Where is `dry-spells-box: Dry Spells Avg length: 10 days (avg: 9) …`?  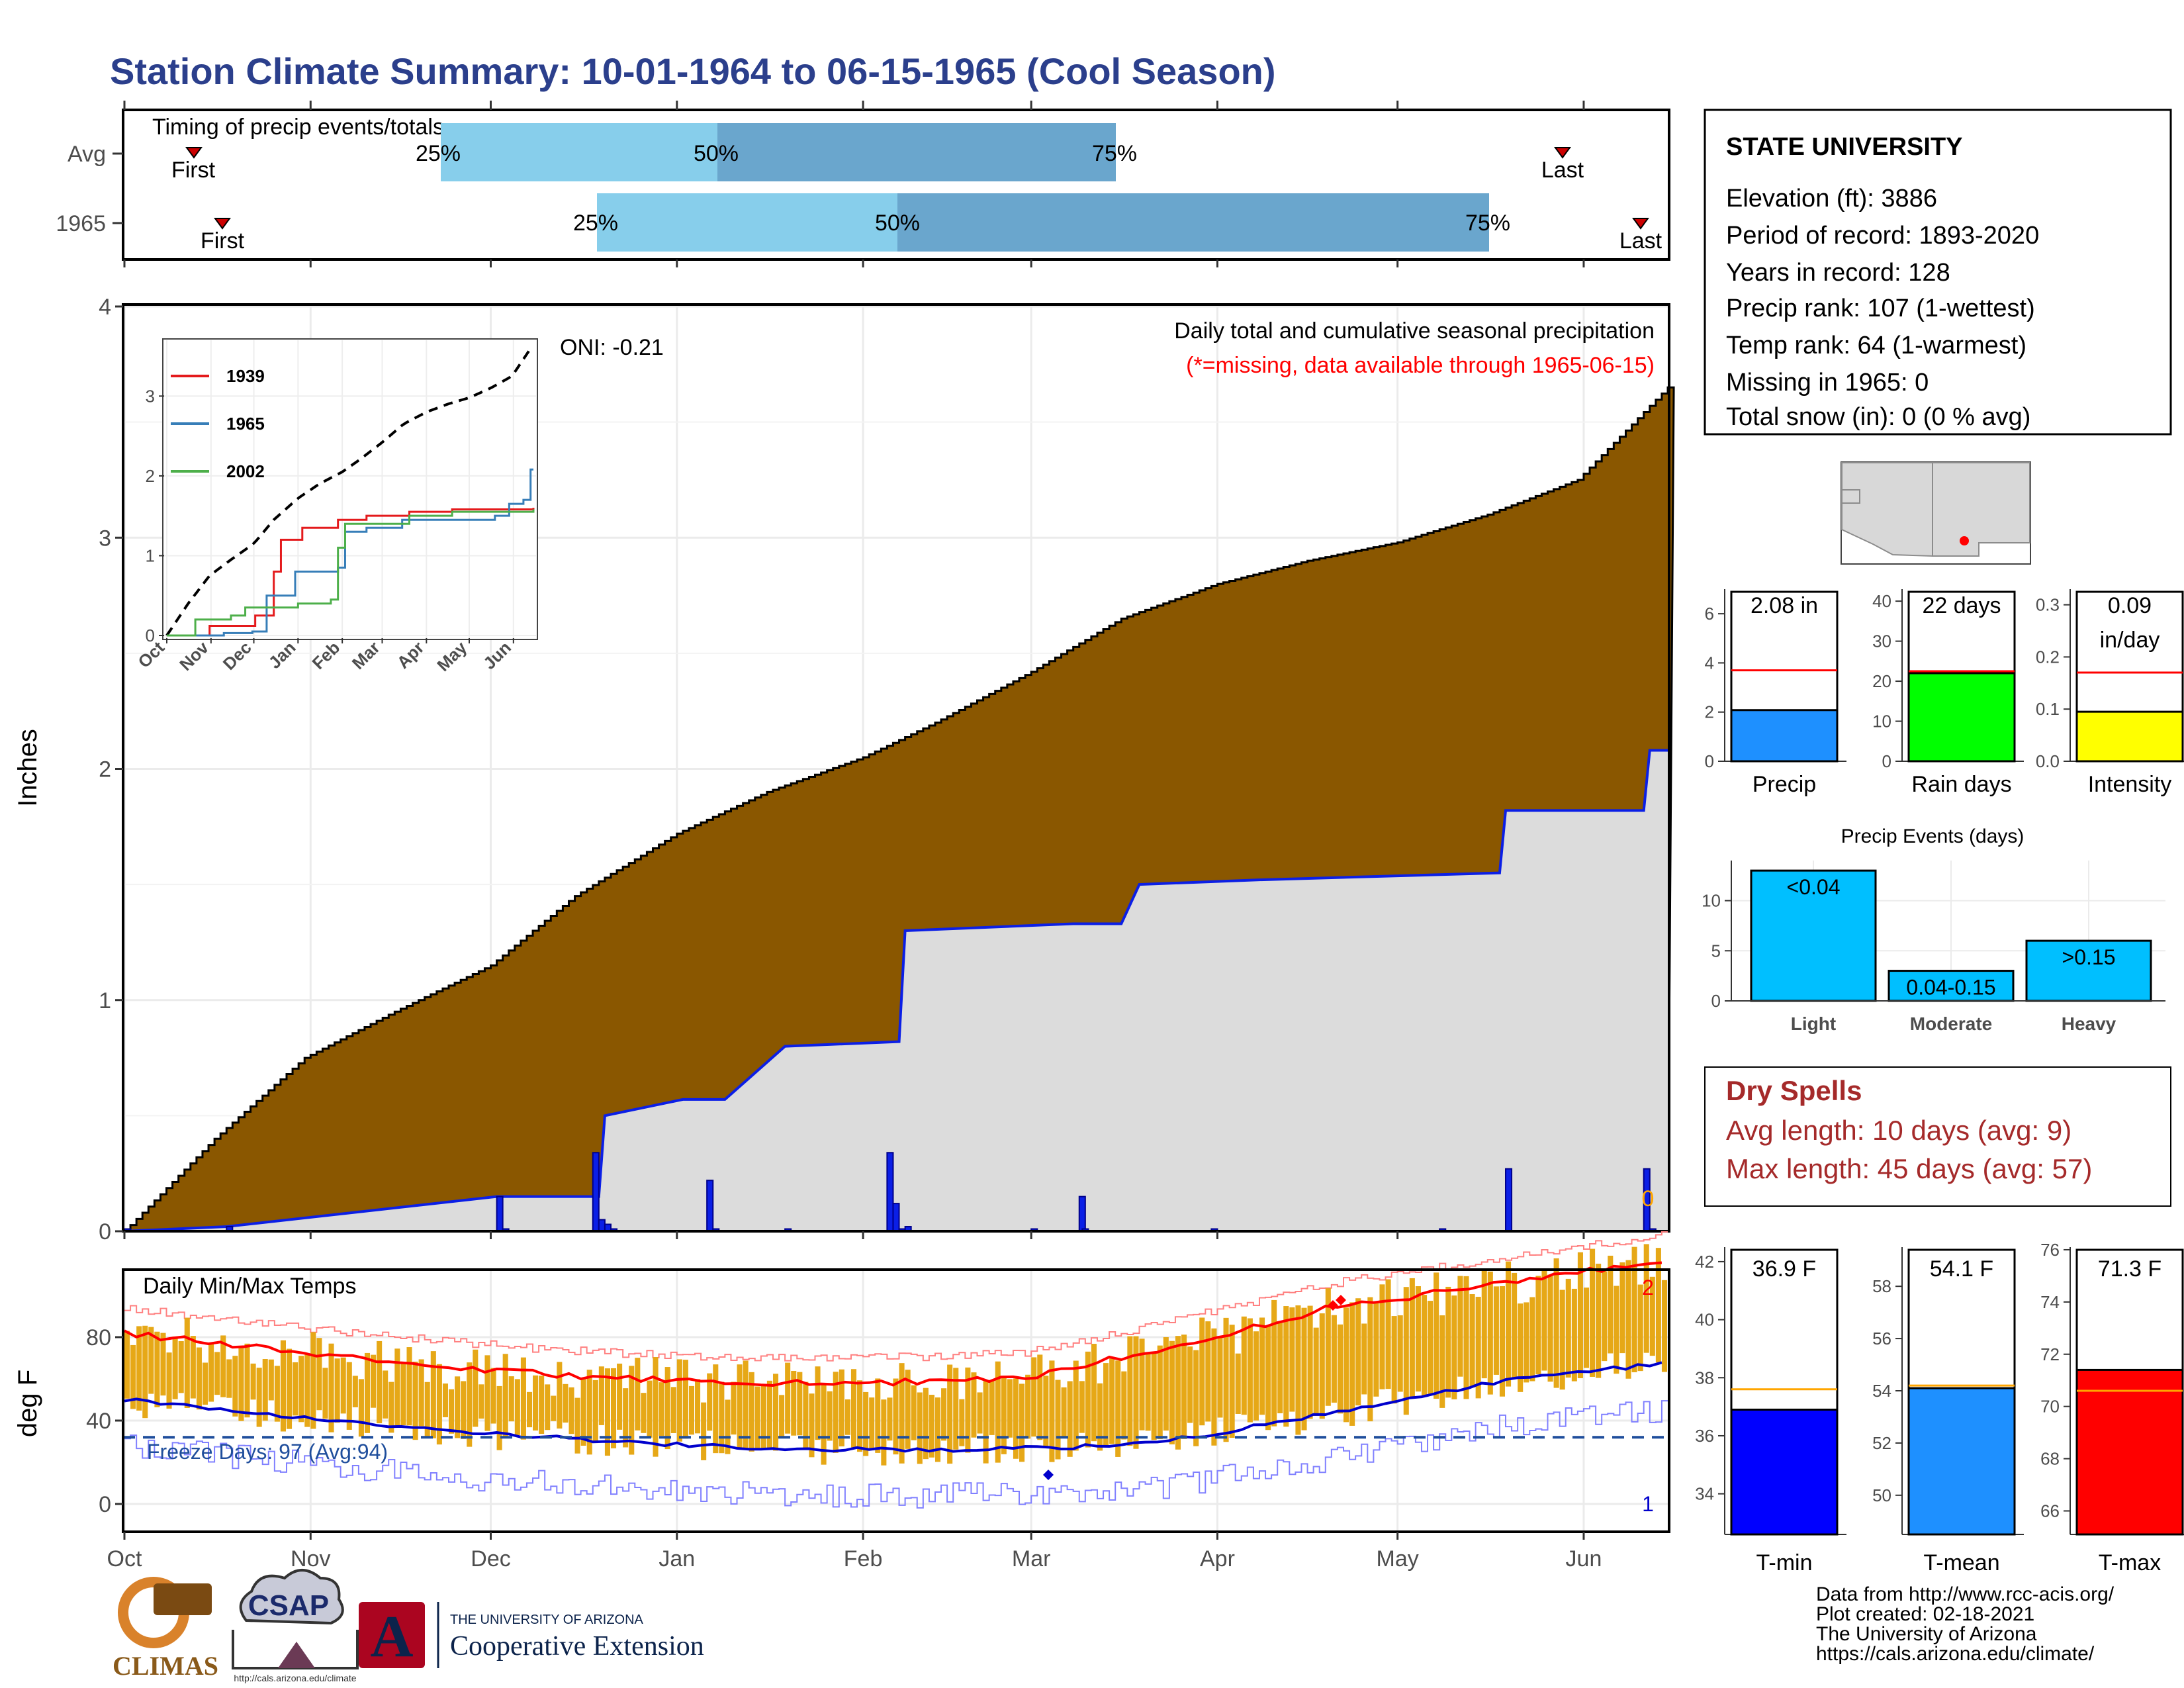
dry-spells-box: Dry Spells Avg length: 10 days (avg: 9) … is located at coordinates (1937, 1136).